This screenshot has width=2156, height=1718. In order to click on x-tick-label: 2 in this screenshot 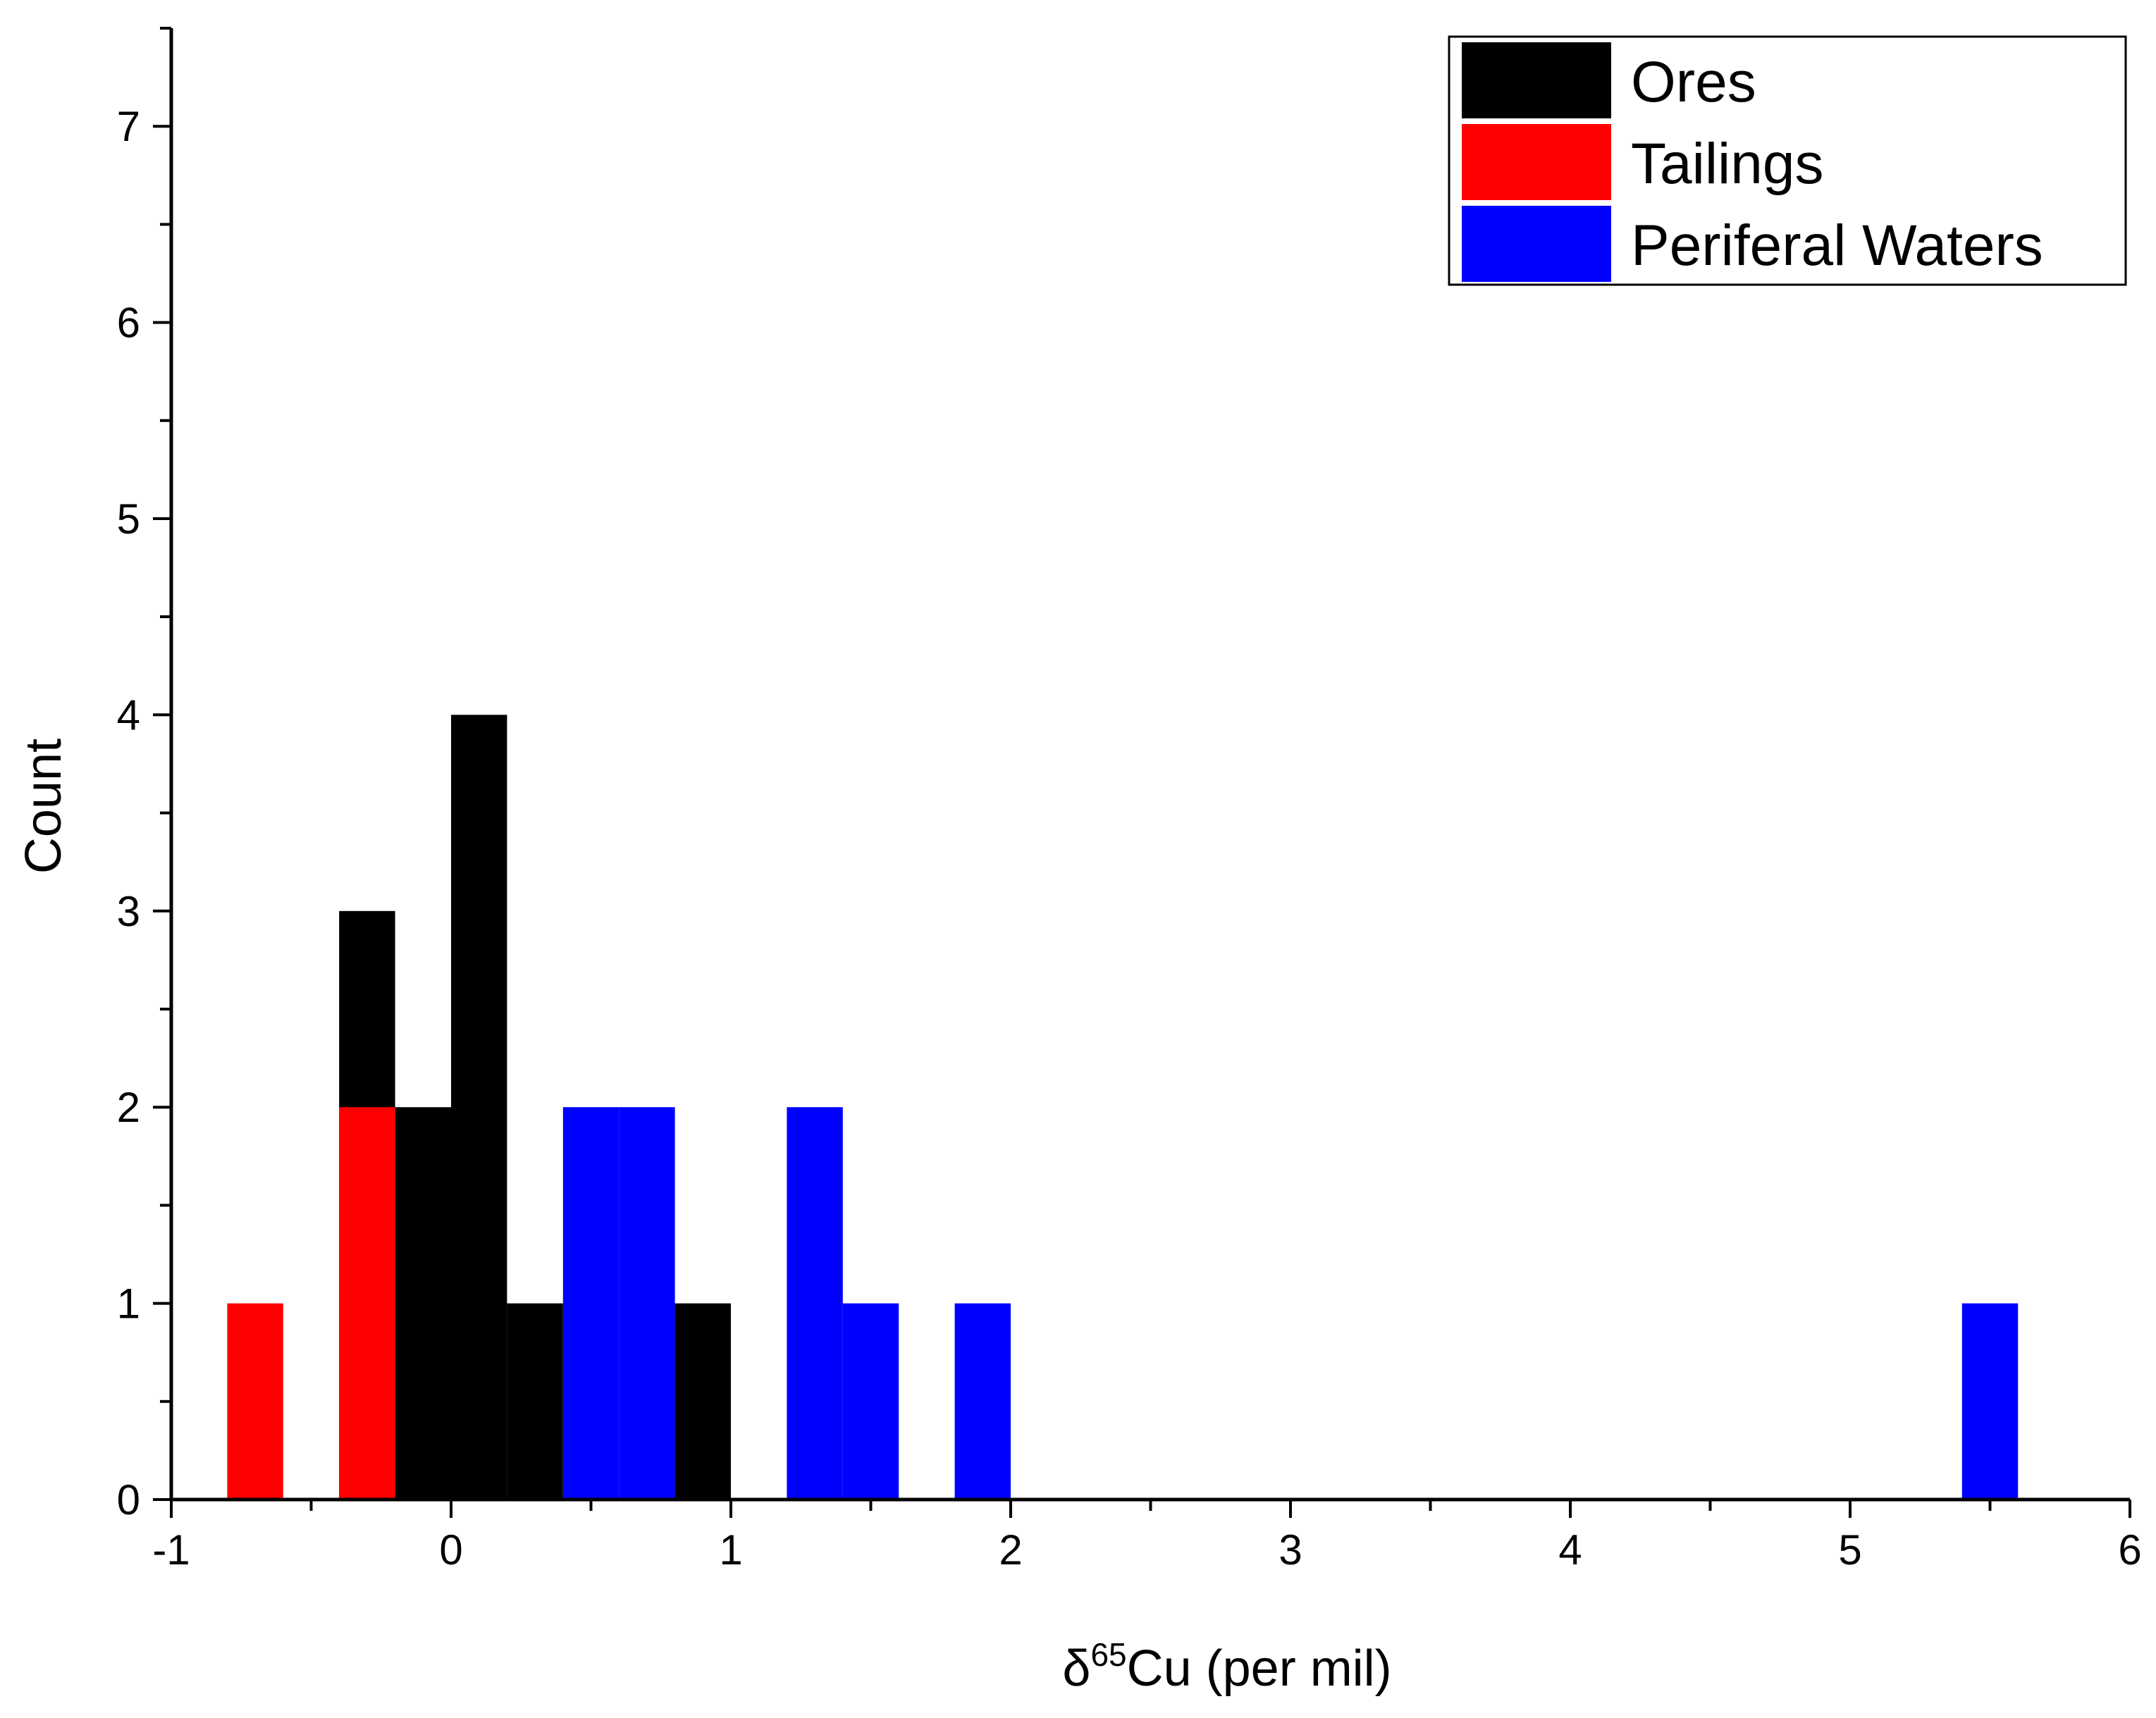, I will do `click(1010, 1550)`.